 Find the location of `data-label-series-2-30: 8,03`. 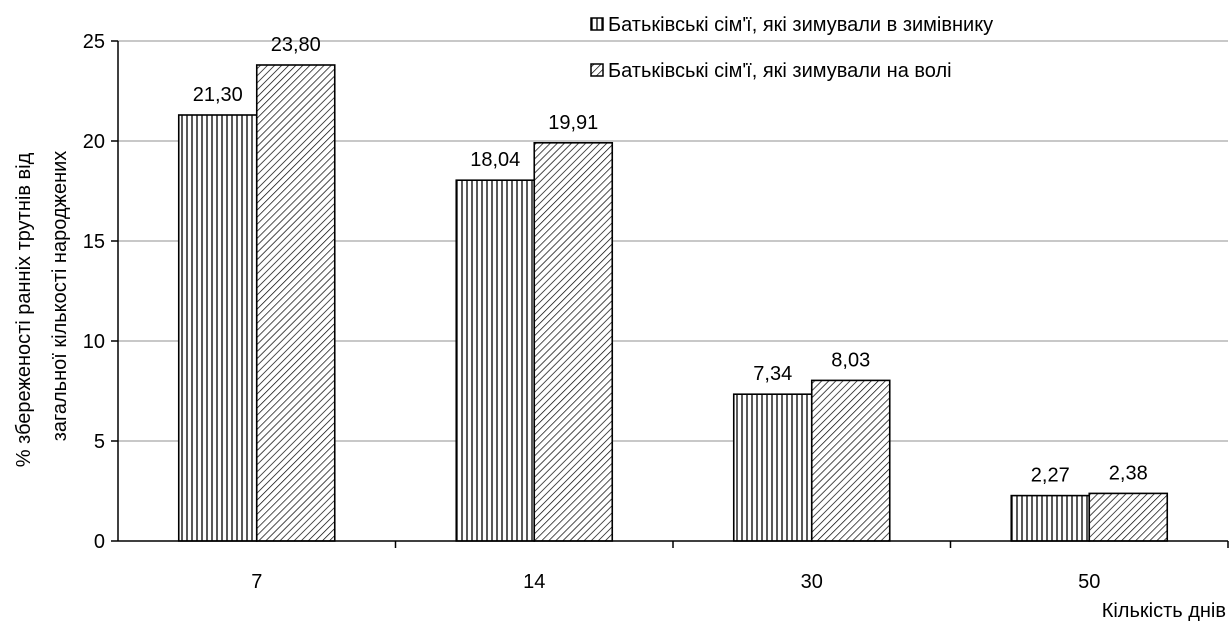

data-label-series-2-30: 8,03 is located at coordinates (850, 360).